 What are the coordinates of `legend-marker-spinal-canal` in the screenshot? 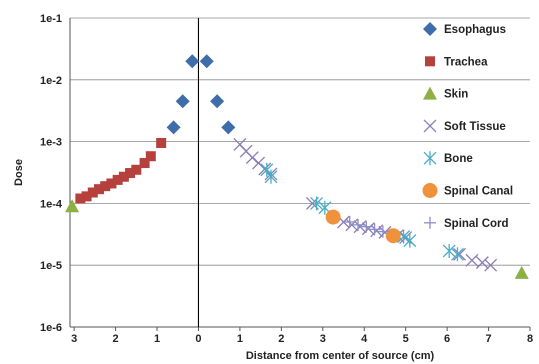 It's located at (430, 190).